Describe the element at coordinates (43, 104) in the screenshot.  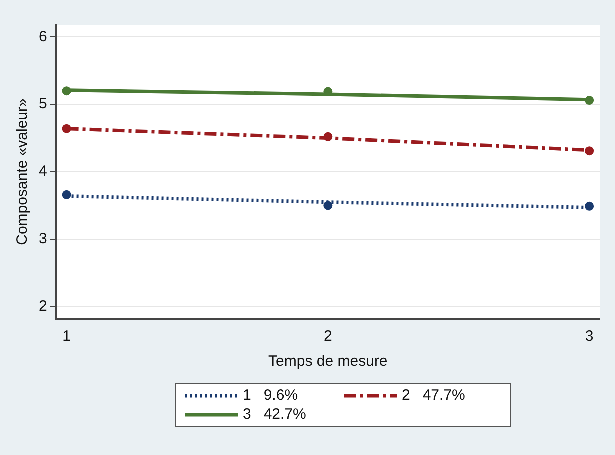
I see `y-tick-label: 5` at that location.